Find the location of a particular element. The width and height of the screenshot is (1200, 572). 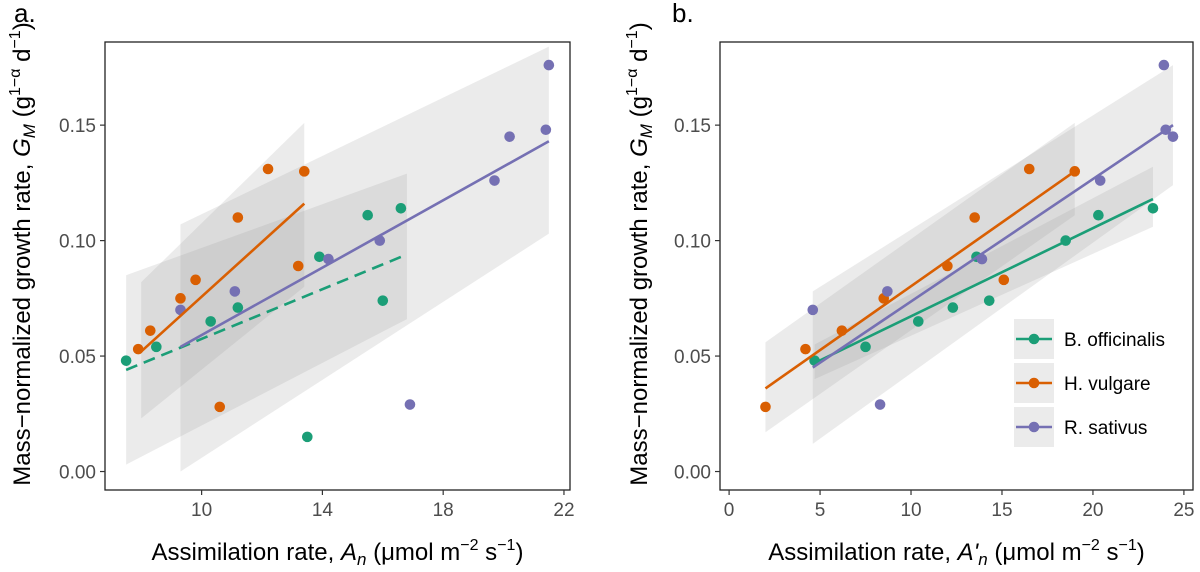

x-tick-label: 14 is located at coordinates (323, 510).